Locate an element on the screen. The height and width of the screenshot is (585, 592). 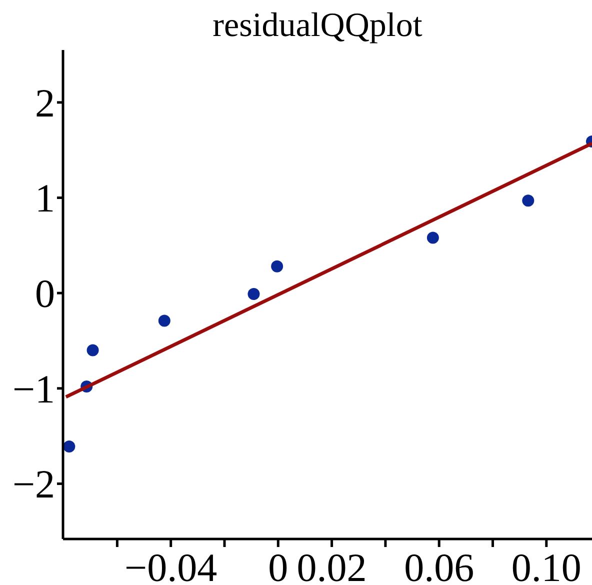
x-tick-label: 0.02 is located at coordinates (331, 565).